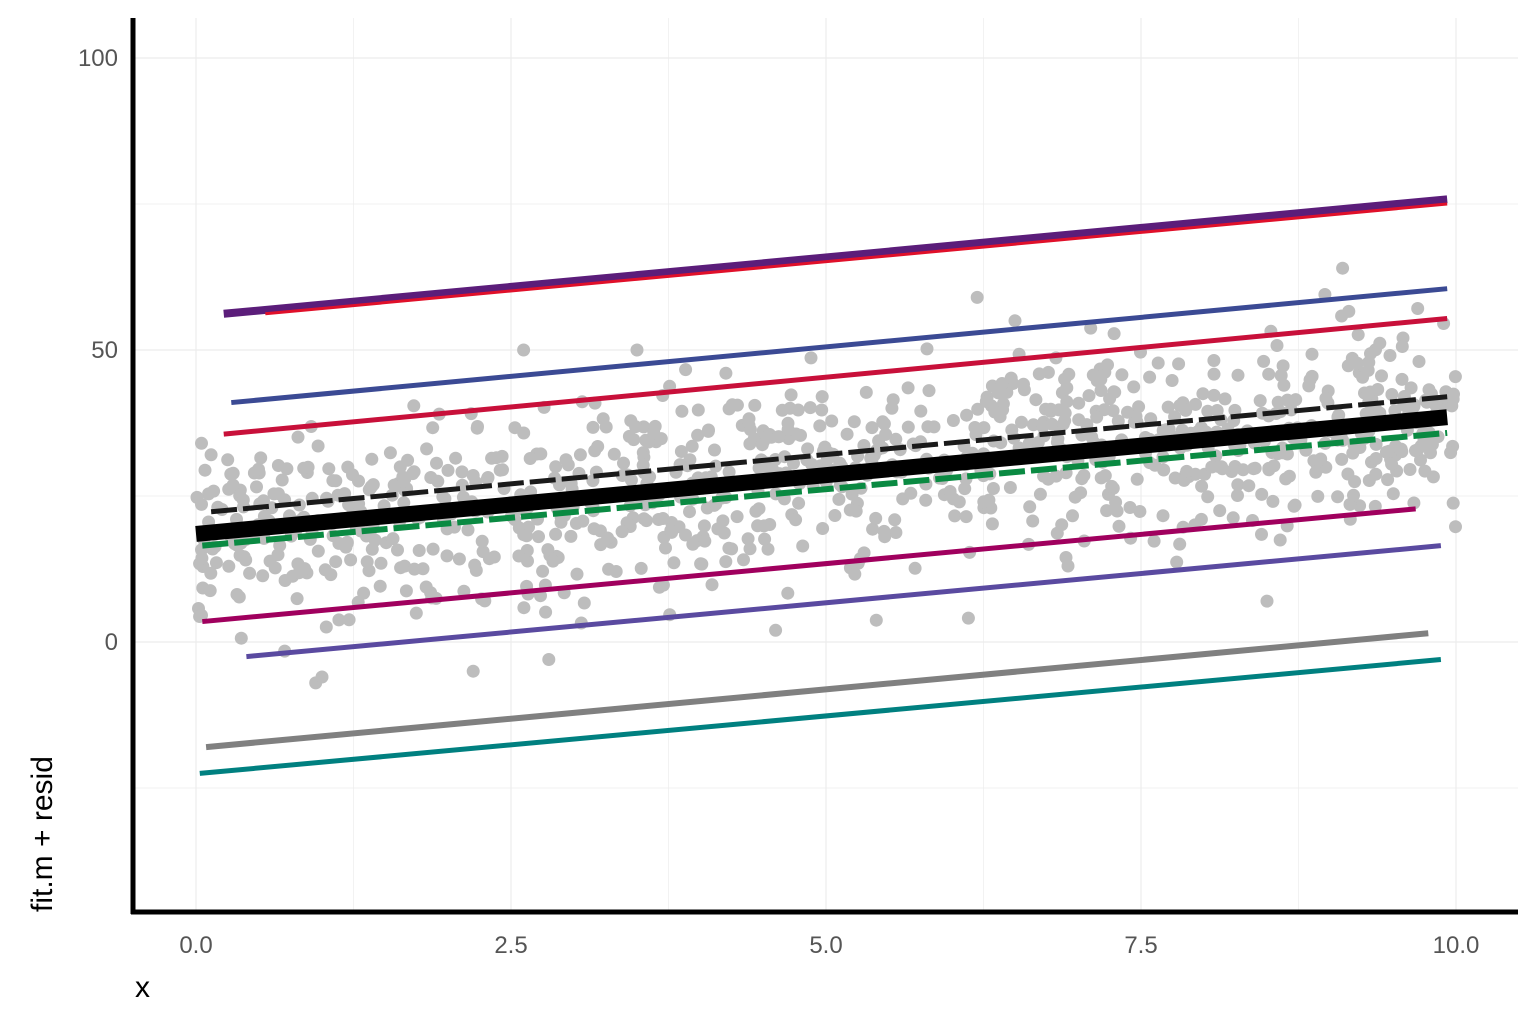 This screenshot has width=1536, height=1024. What do you see at coordinates (510, 945) in the screenshot?
I see `x-tick-label: 2.5` at bounding box center [510, 945].